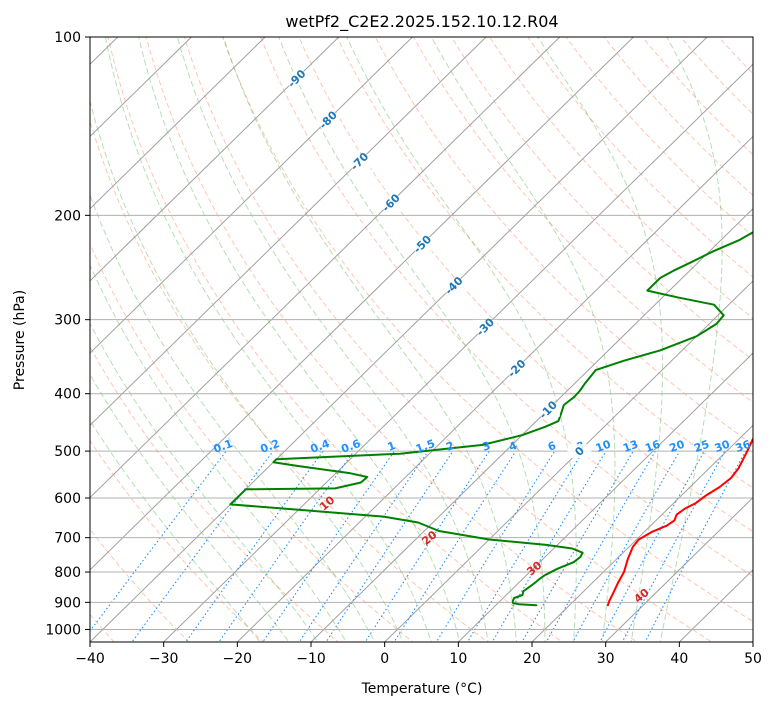 The image size is (775, 708). What do you see at coordinates (67, 452) in the screenshot?
I see `y-tick-label: 500` at bounding box center [67, 452].